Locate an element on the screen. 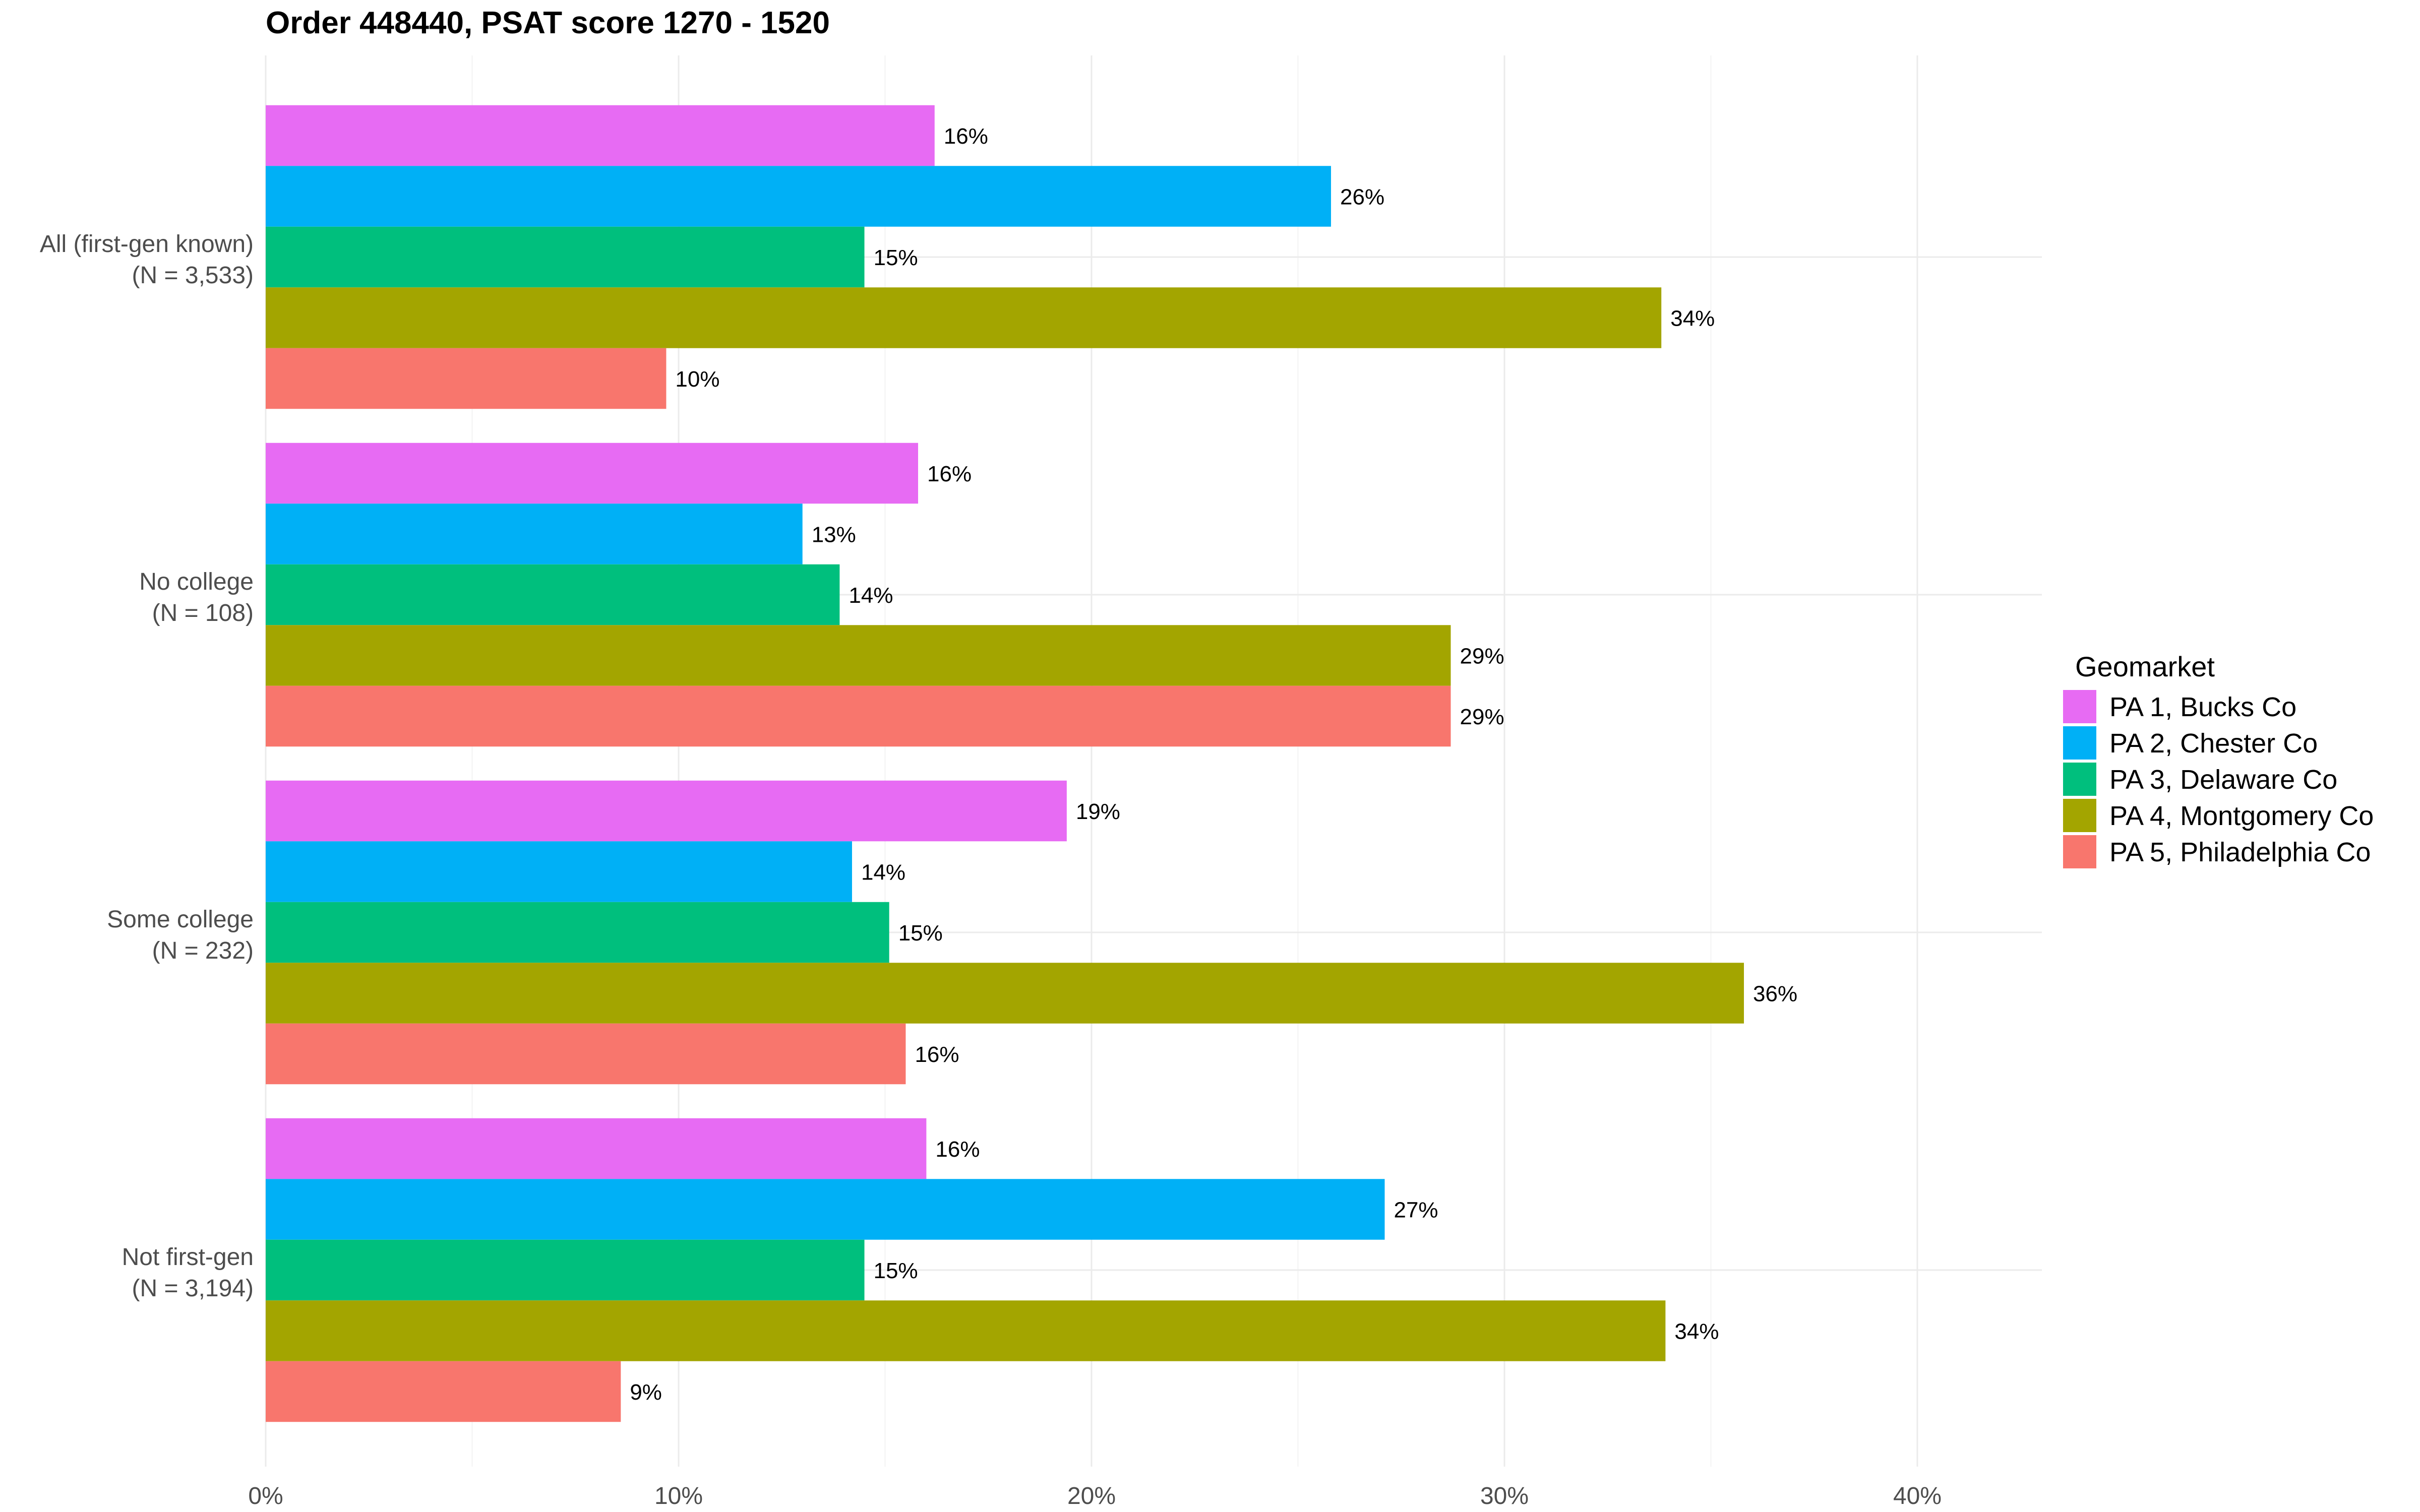 This screenshot has height=1512, width=2420. data-label: 9% is located at coordinates (646, 1392).